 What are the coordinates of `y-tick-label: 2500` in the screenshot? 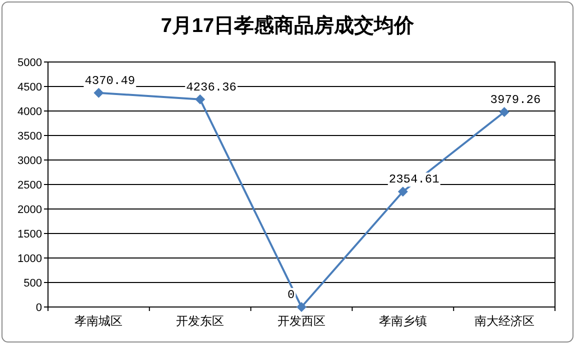 It's located at (30, 186).